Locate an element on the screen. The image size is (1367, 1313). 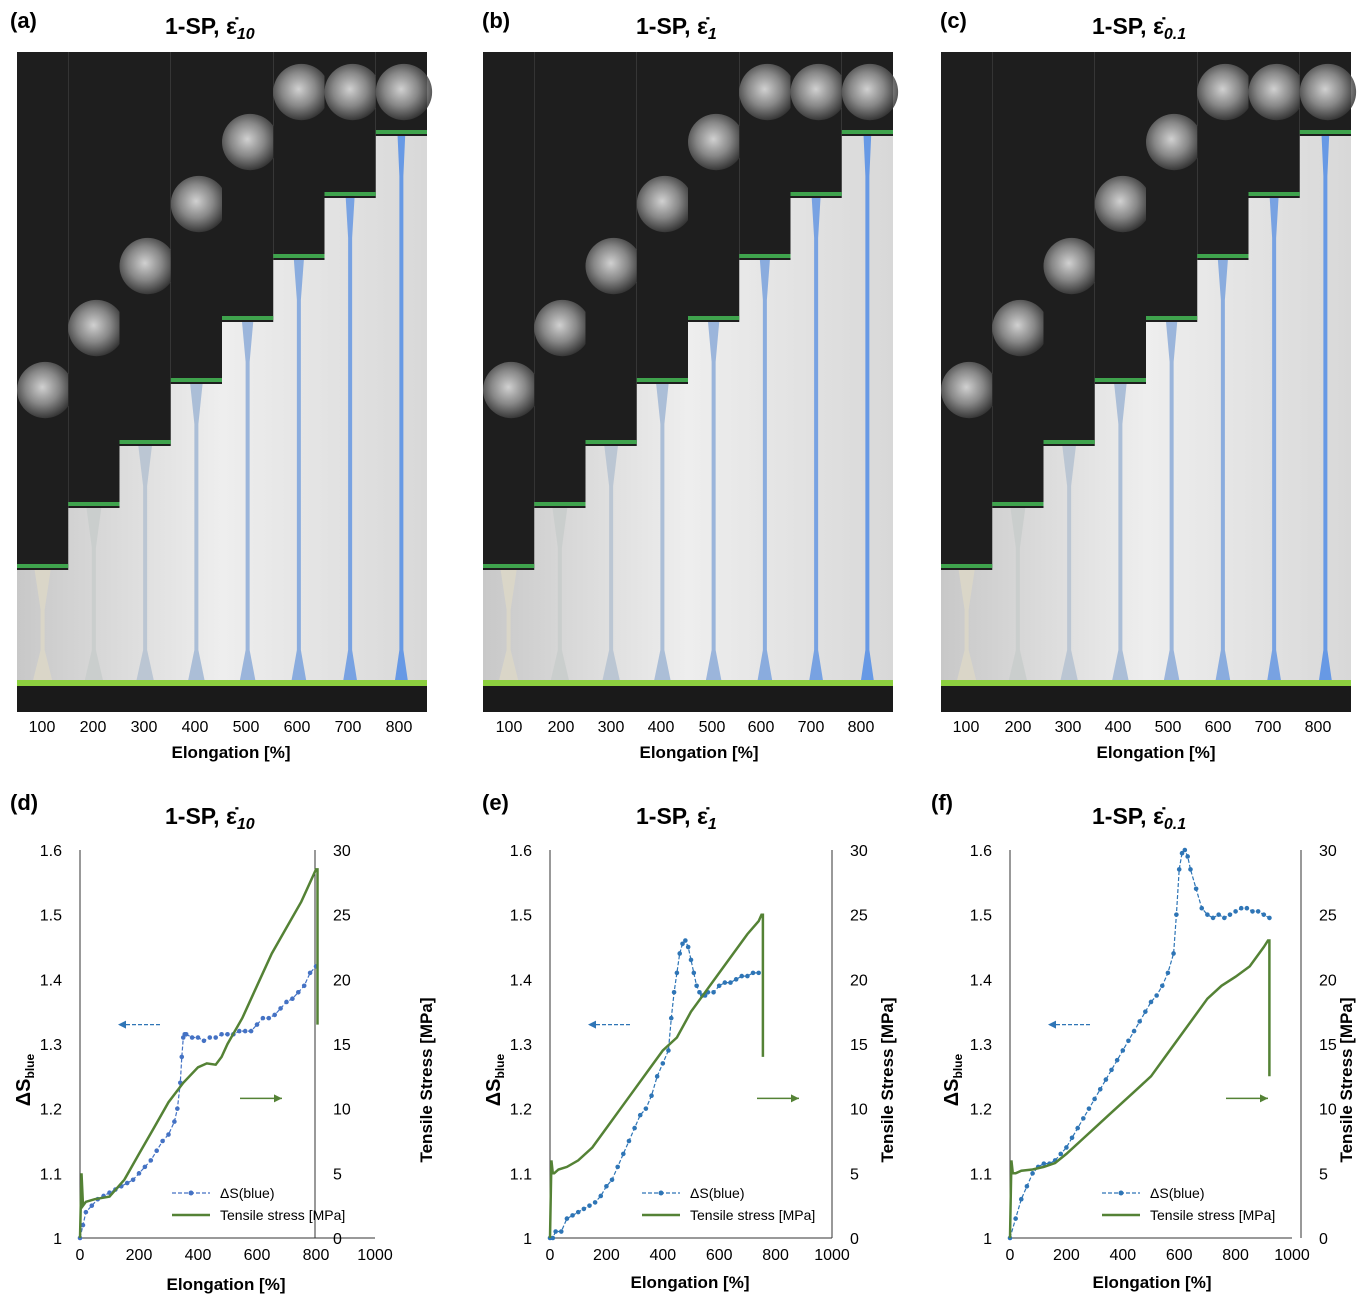
y-tick-label: 1.1 is located at coordinates (521, 1174).